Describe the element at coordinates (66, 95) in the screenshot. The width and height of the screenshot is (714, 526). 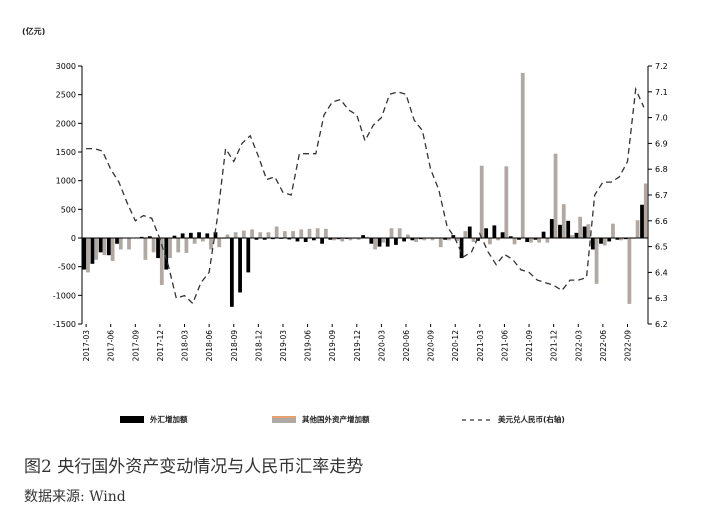
I see `left-tick-label: 2500` at that location.